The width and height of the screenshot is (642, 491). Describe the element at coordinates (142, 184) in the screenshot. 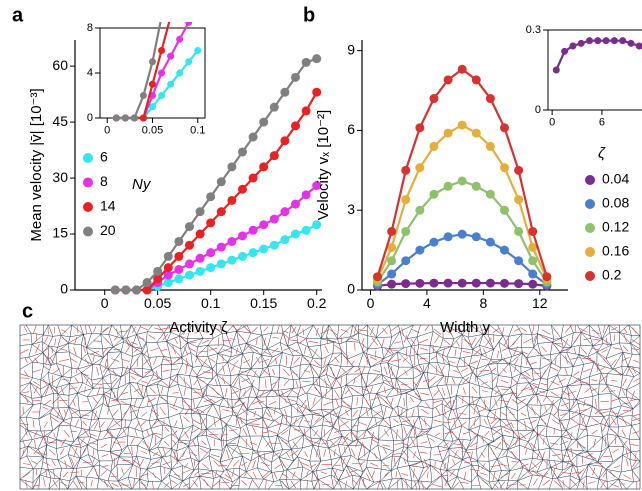

I see `legend-title: Ny` at that location.